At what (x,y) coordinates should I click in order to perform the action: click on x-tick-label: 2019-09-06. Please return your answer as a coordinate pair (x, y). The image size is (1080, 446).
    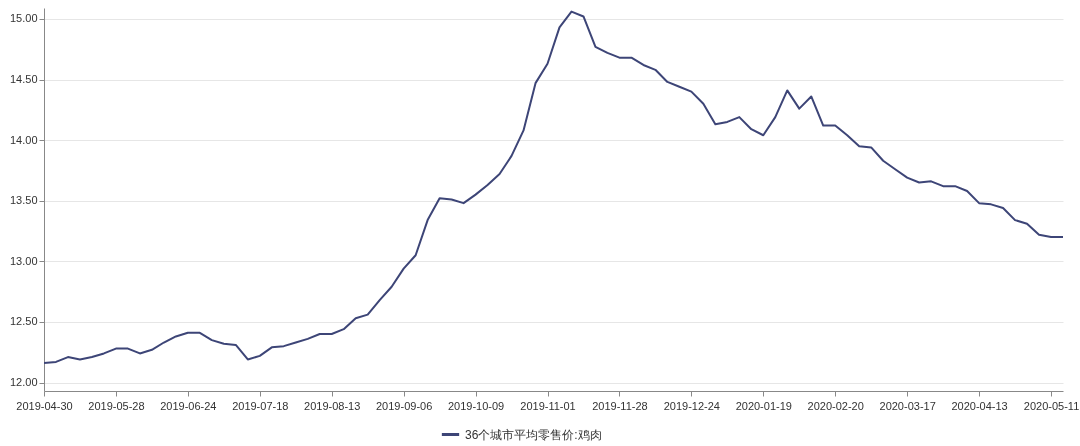
    Looking at the image, I should click on (404, 405).